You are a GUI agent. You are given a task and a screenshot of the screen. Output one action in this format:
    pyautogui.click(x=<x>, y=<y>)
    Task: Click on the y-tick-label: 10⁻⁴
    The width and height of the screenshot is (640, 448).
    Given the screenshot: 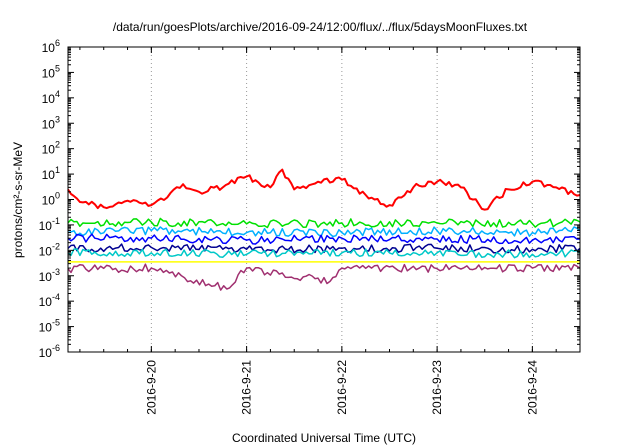 What is the action you would take?
    pyautogui.click(x=49, y=300)
    